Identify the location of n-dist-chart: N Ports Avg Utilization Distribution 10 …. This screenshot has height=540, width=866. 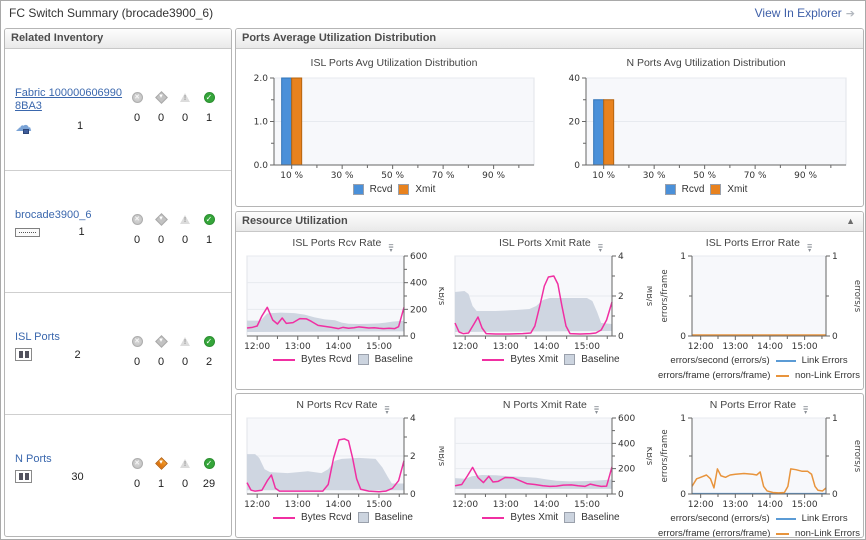
(706, 126).